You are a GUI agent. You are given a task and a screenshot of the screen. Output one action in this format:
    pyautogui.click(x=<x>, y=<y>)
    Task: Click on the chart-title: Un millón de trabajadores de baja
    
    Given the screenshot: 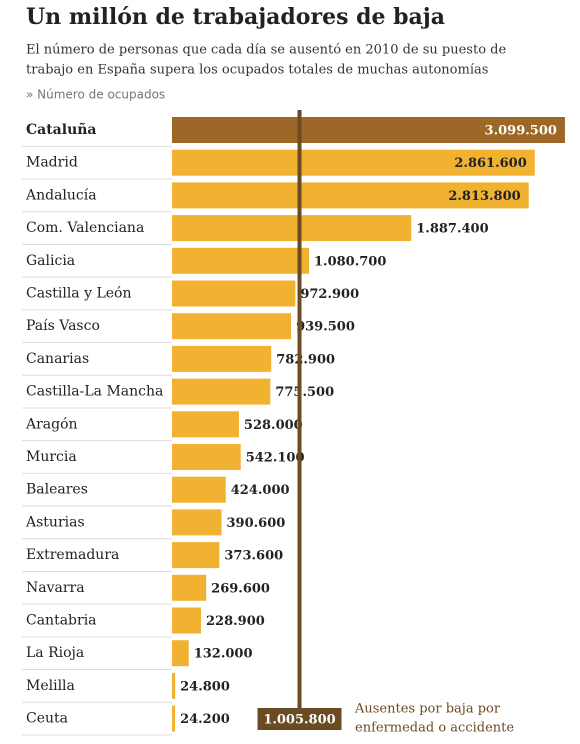 What is the action you would take?
    pyautogui.click(x=235, y=17)
    